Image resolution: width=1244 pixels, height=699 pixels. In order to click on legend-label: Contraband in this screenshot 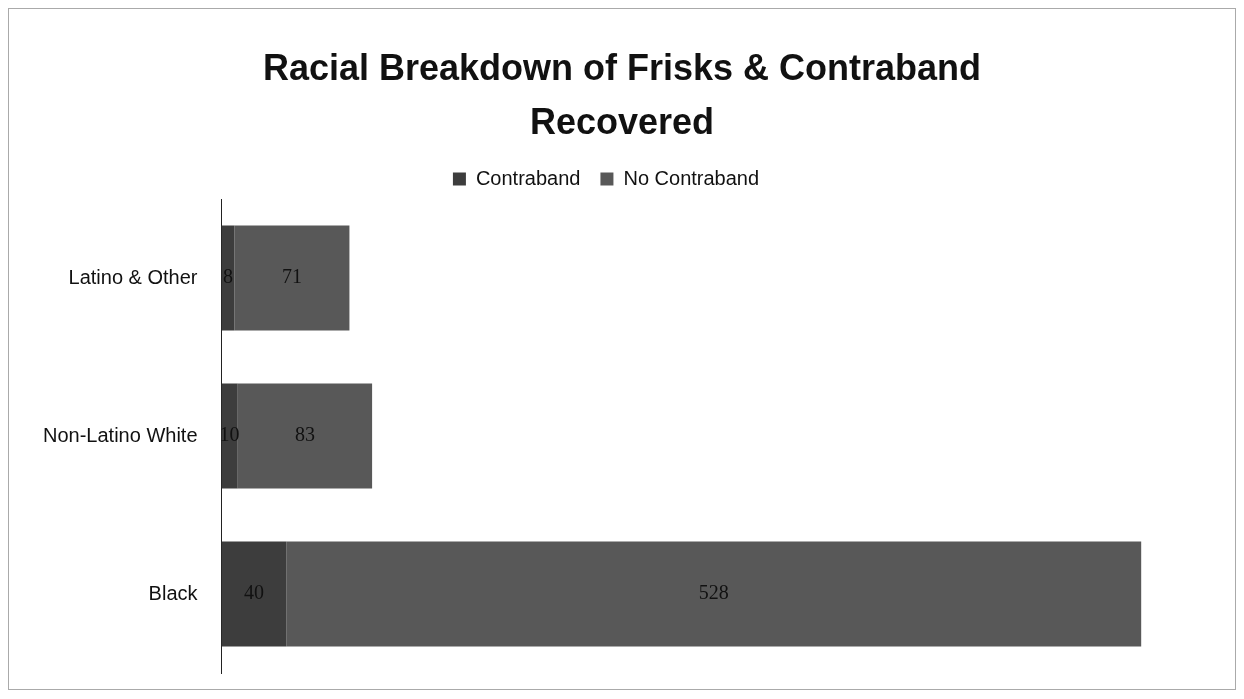, I will do `click(528, 177)`.